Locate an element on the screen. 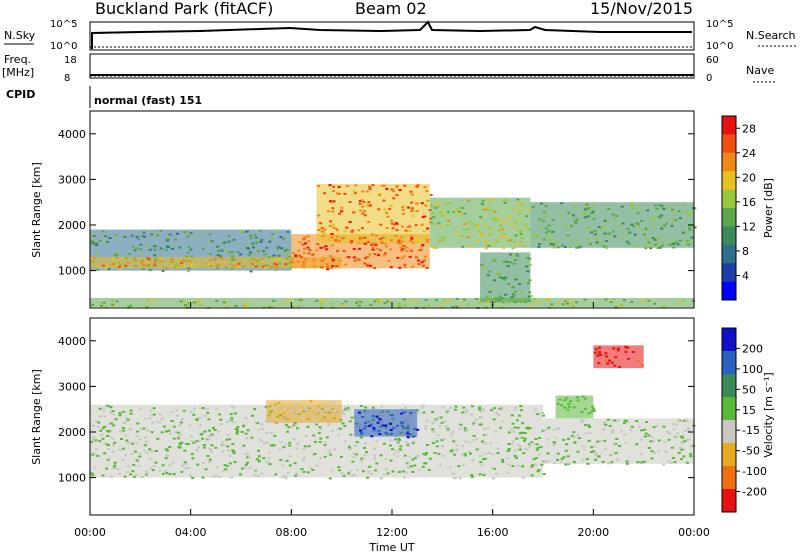 This screenshot has width=800, height=554. colorbar-tick-label: -200 is located at coordinates (754, 492).